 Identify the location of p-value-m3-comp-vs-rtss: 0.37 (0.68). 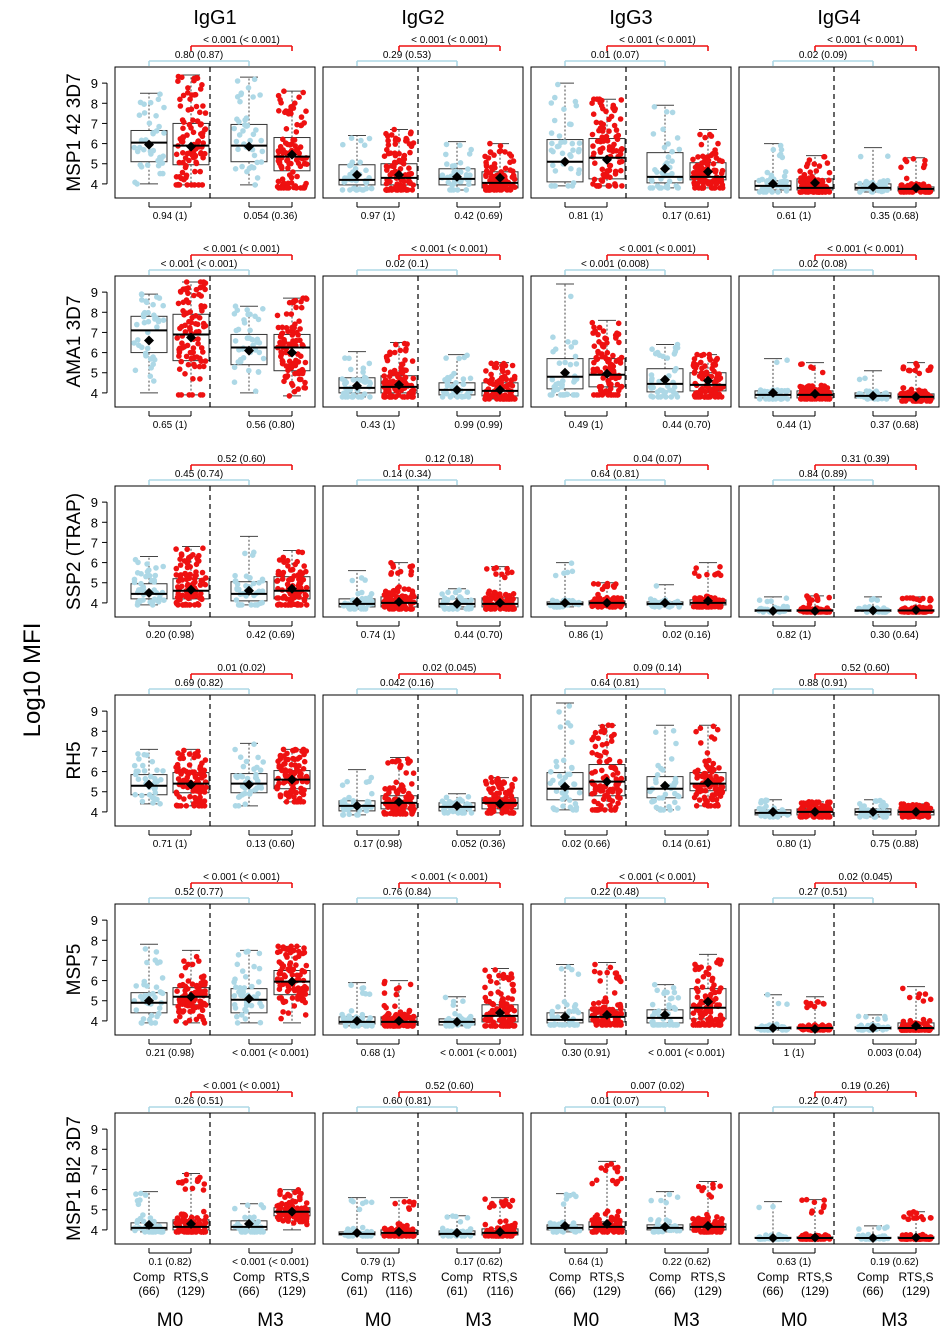
(894, 425).